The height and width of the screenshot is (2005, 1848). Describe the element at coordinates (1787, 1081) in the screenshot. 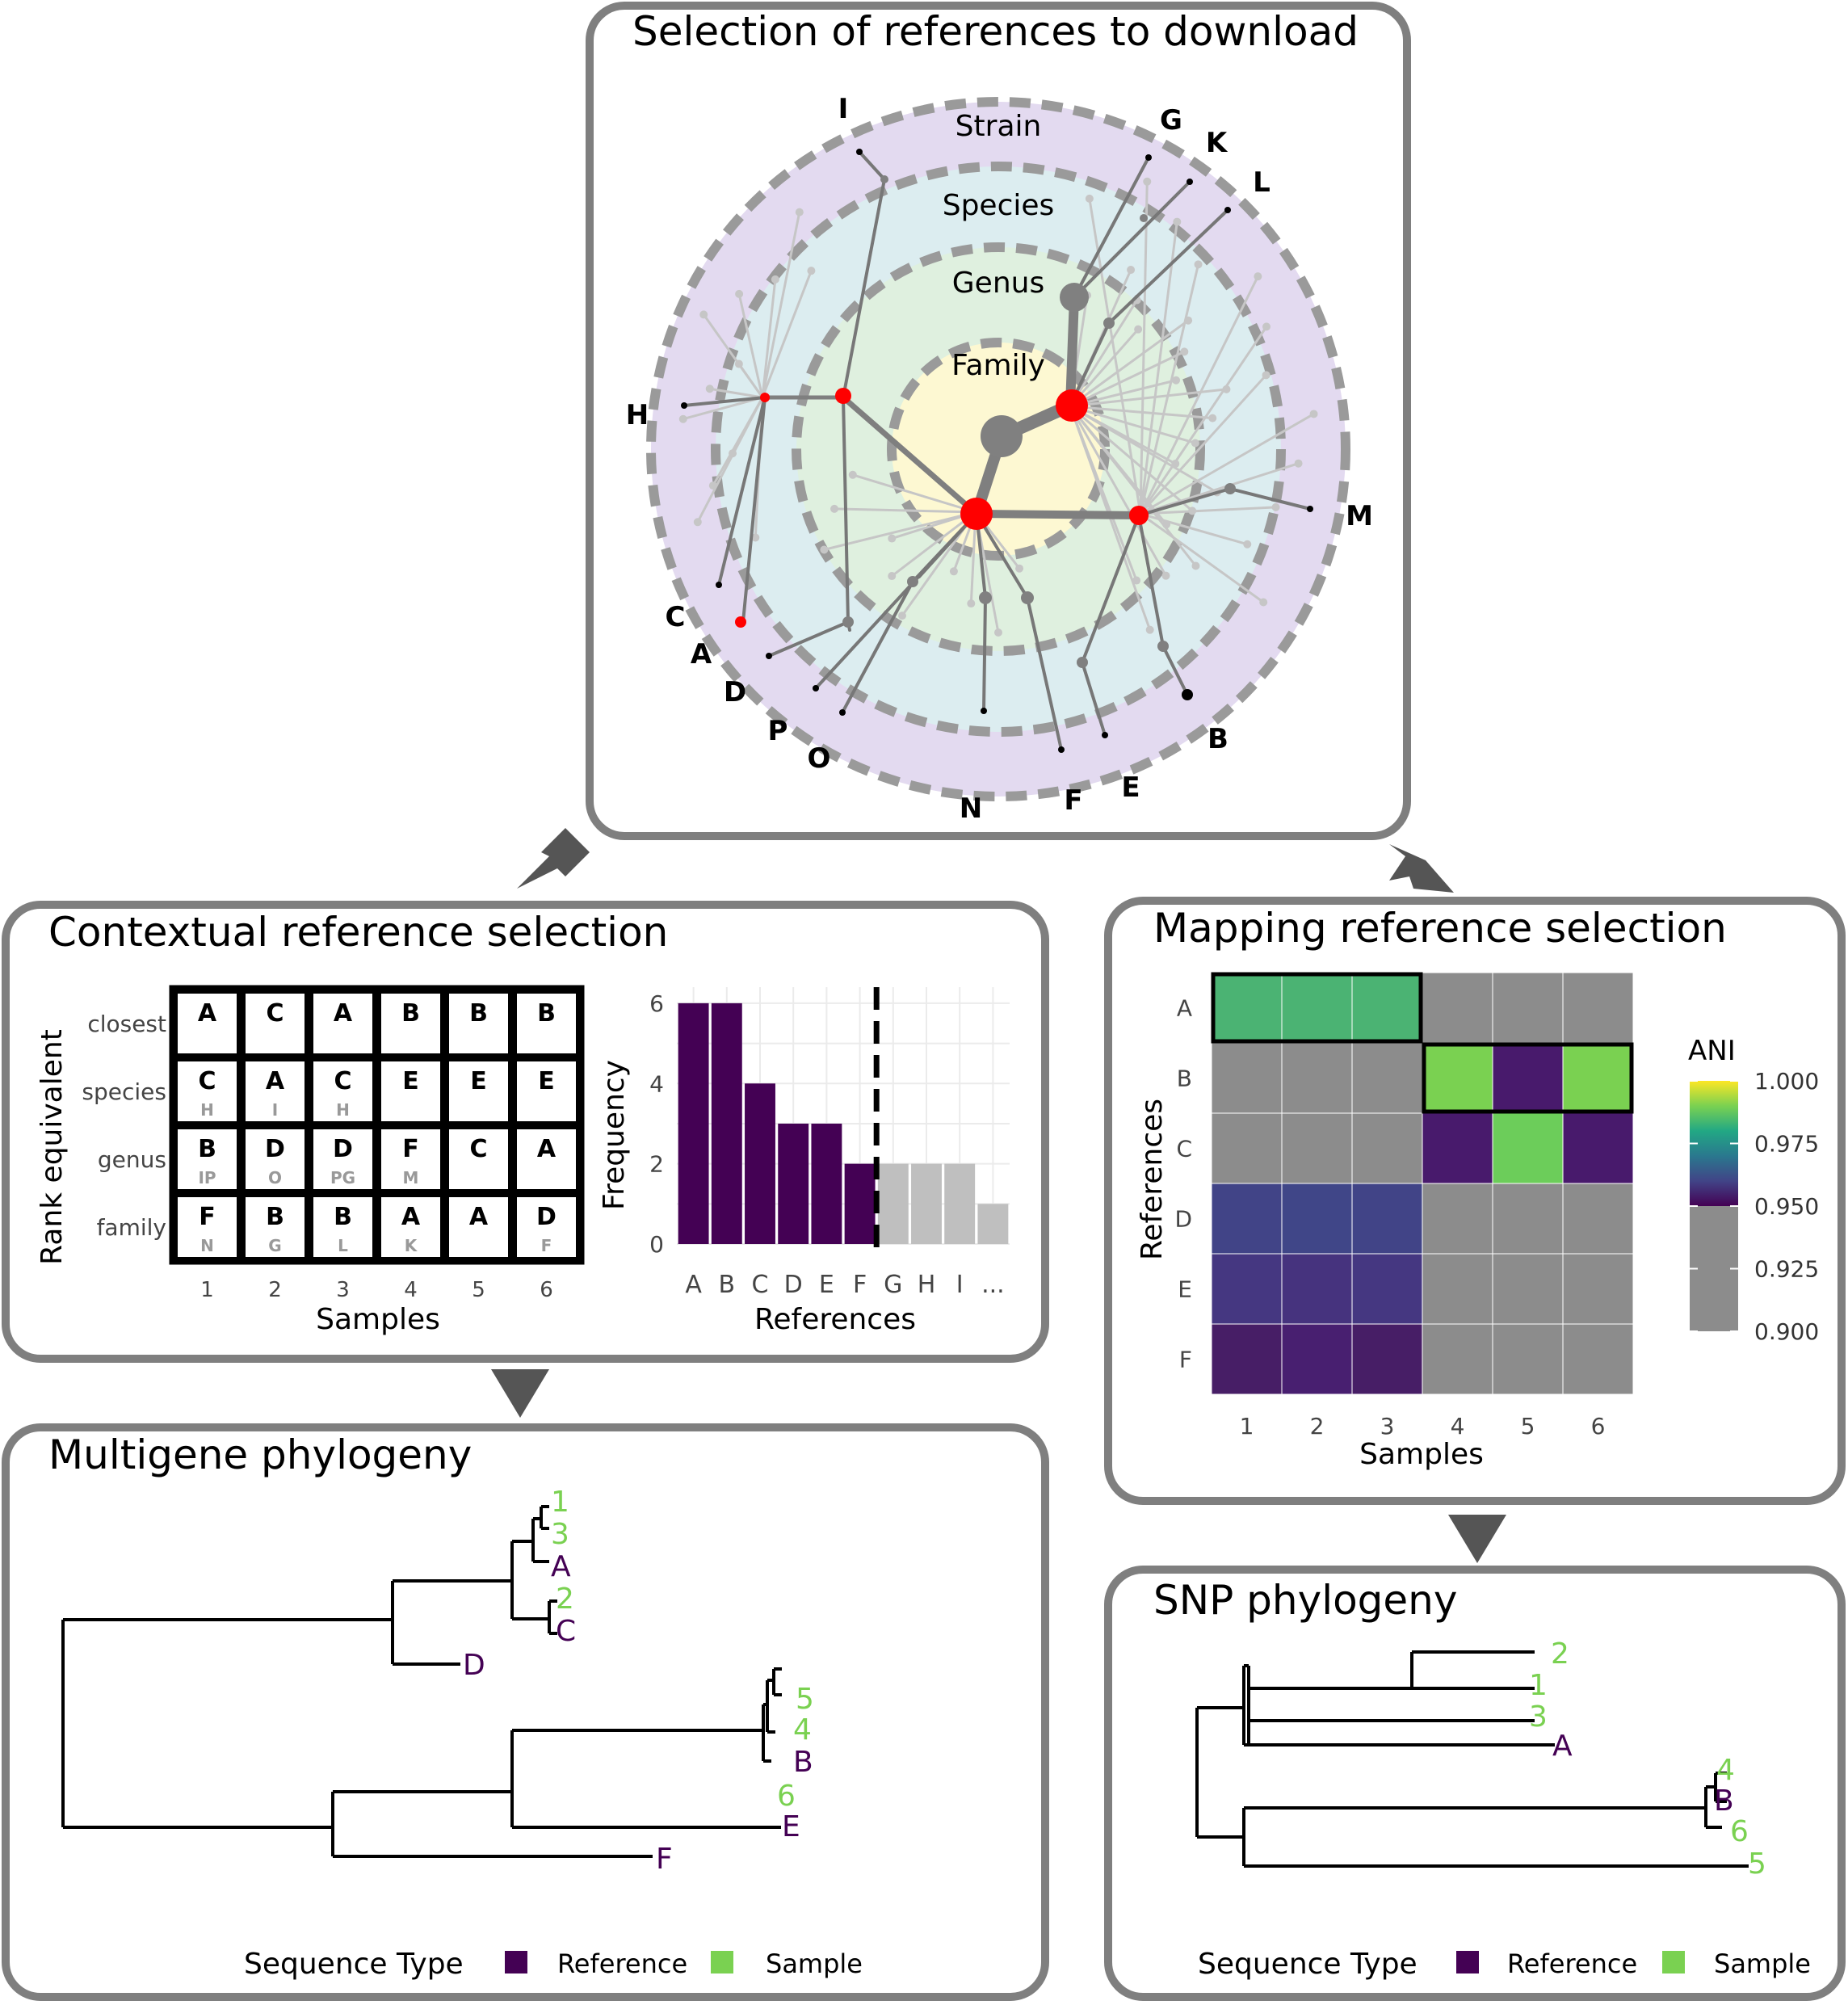

I see `legend-label-1.000: 1.000` at that location.